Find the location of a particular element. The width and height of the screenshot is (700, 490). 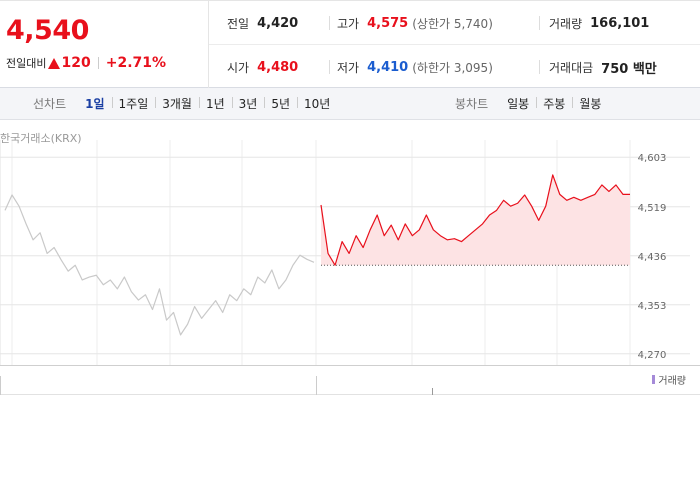

stat: 거래대금 750 백만 is located at coordinates (603, 67).